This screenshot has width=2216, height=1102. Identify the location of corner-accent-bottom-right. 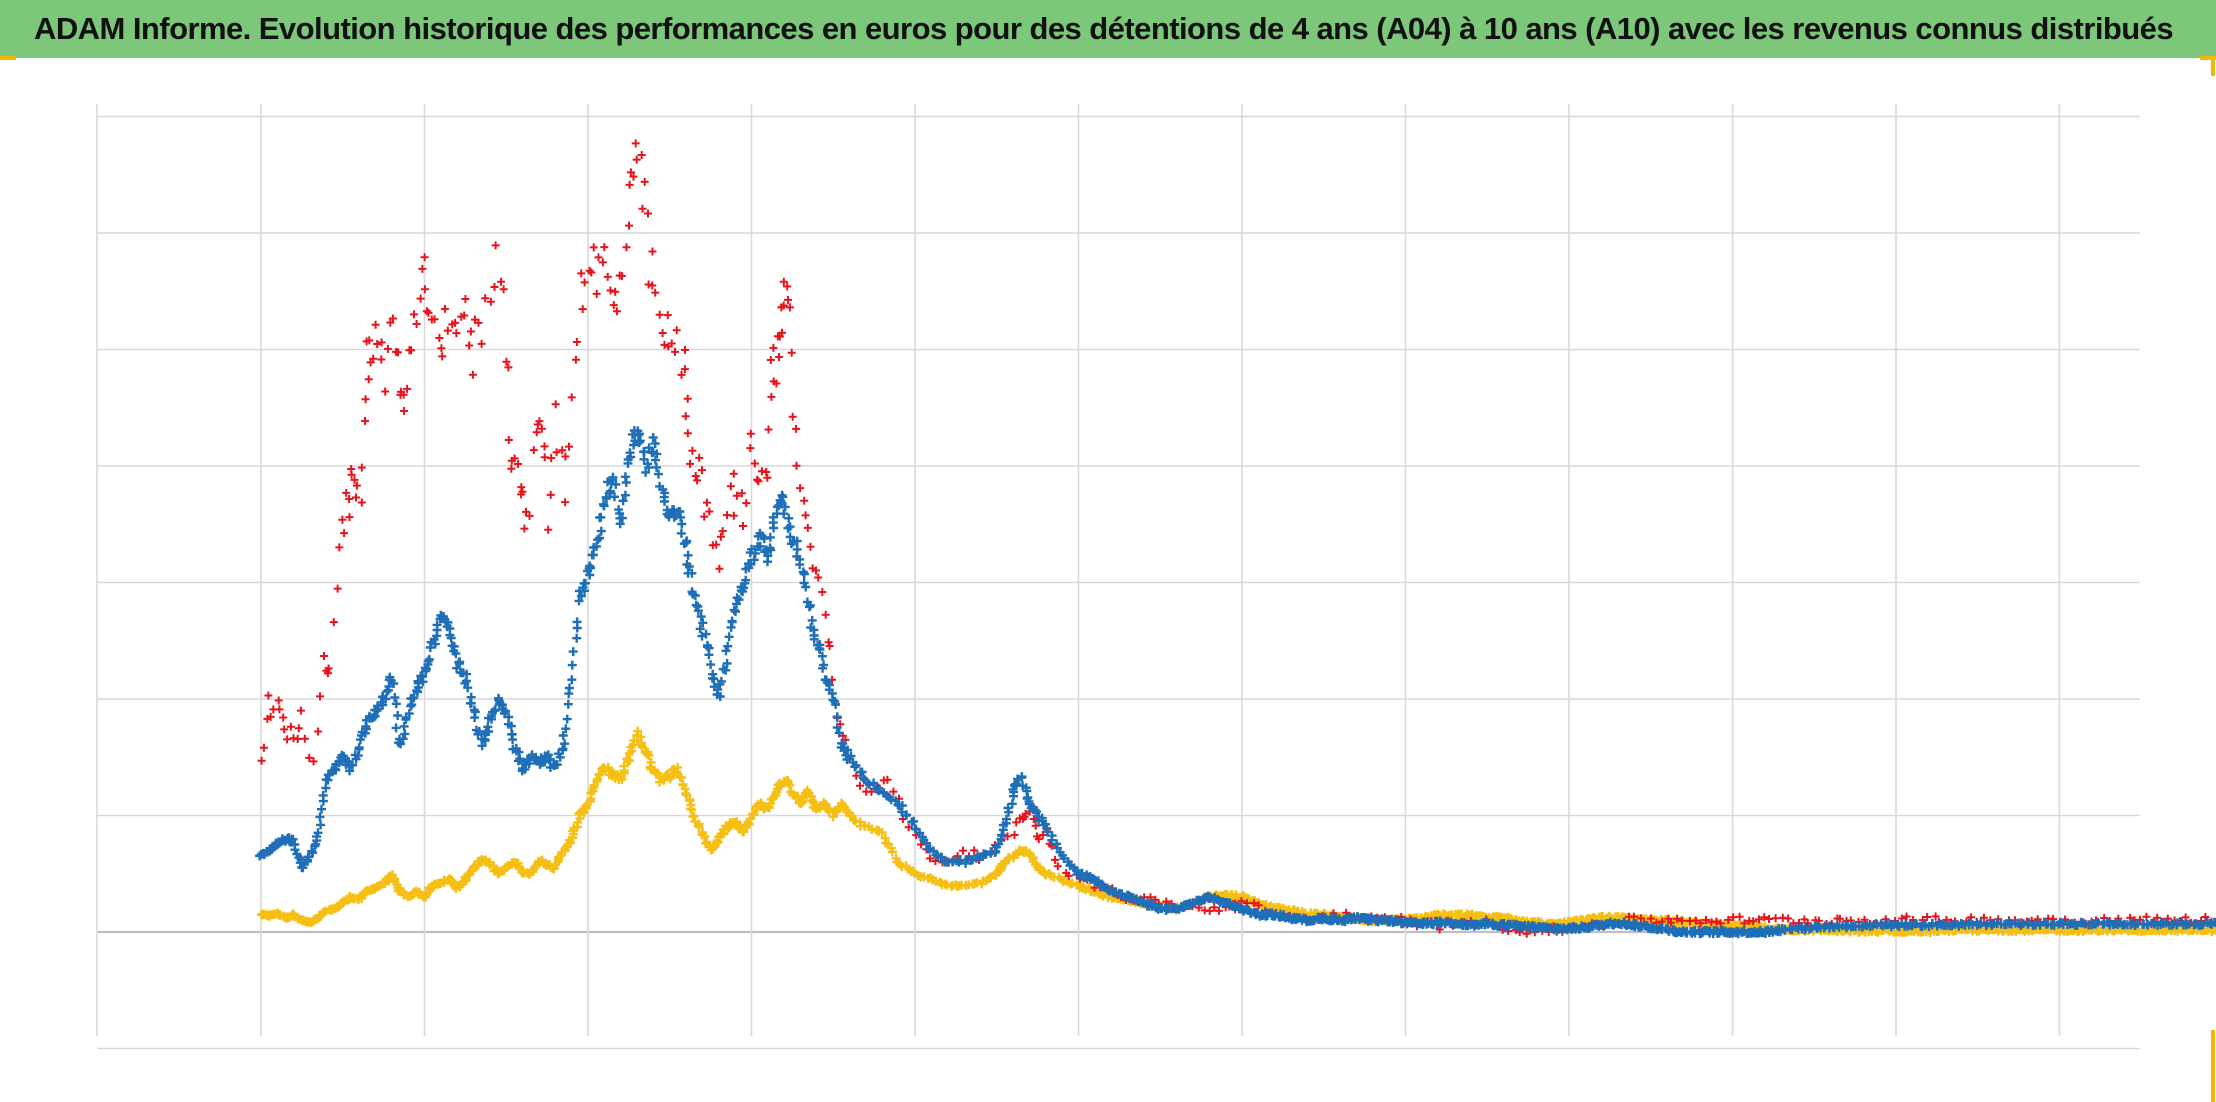
(2213, 1066).